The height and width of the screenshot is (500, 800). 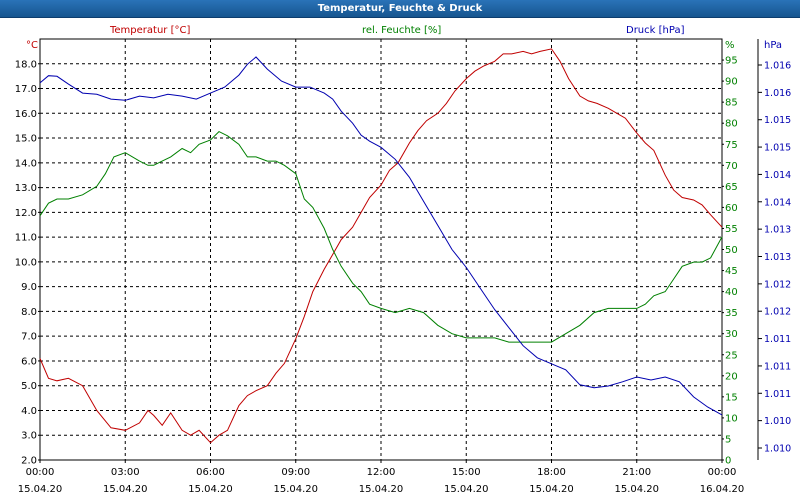 What do you see at coordinates (728, 461) in the screenshot?
I see `humidity-tick-label: 0` at bounding box center [728, 461].